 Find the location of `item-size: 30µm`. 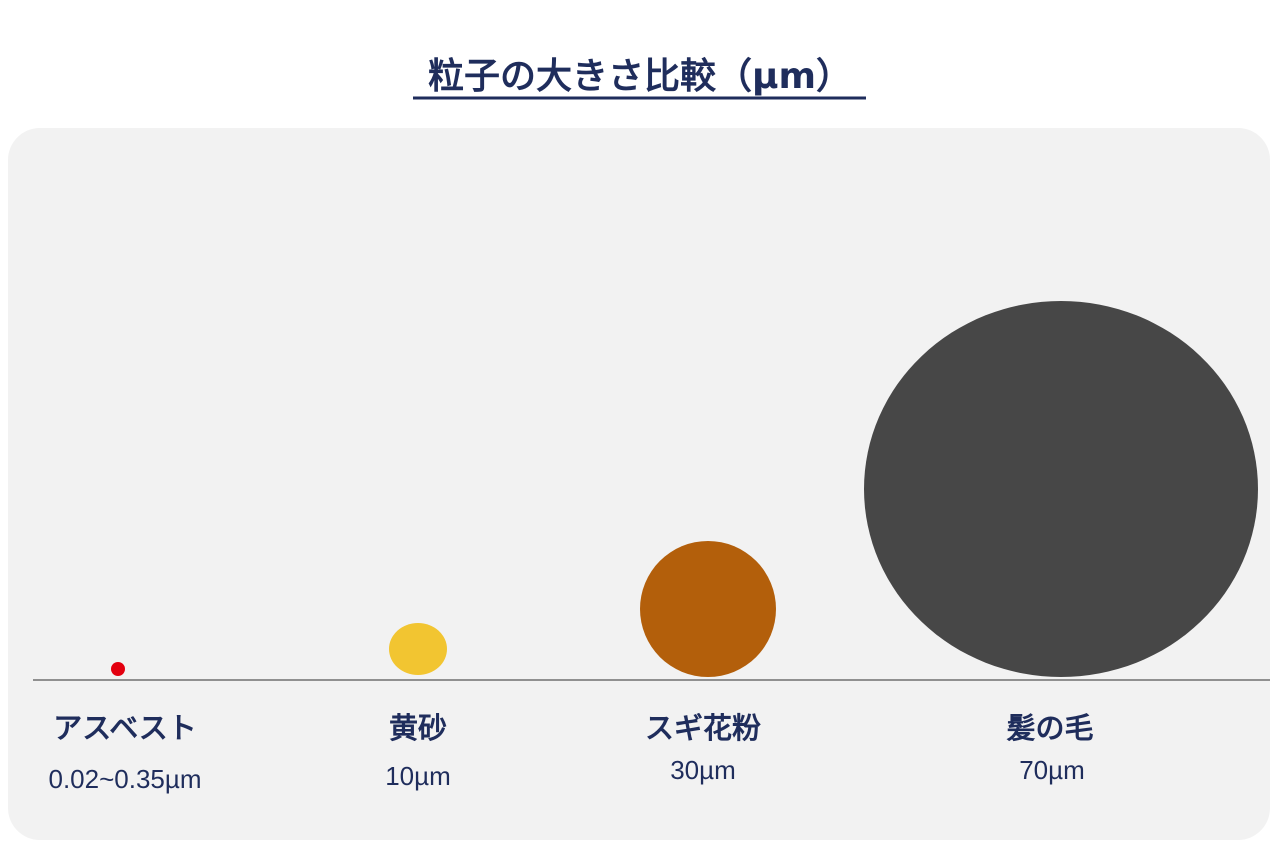

item-size: 30µm is located at coordinates (703, 770).